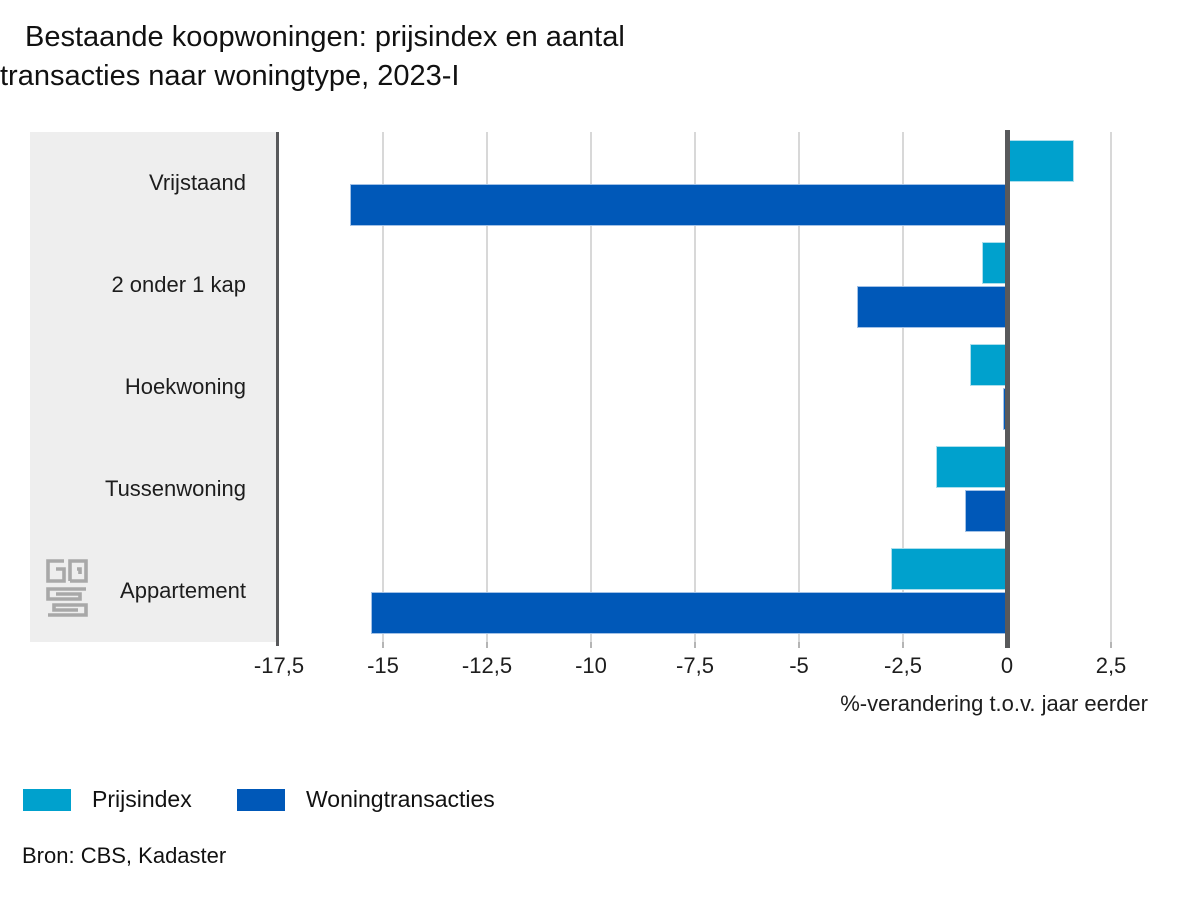 Image resolution: width=1200 pixels, height=900 pixels. Describe the element at coordinates (487, 665) in the screenshot. I see `tick-label-12-5: -12,5` at that location.